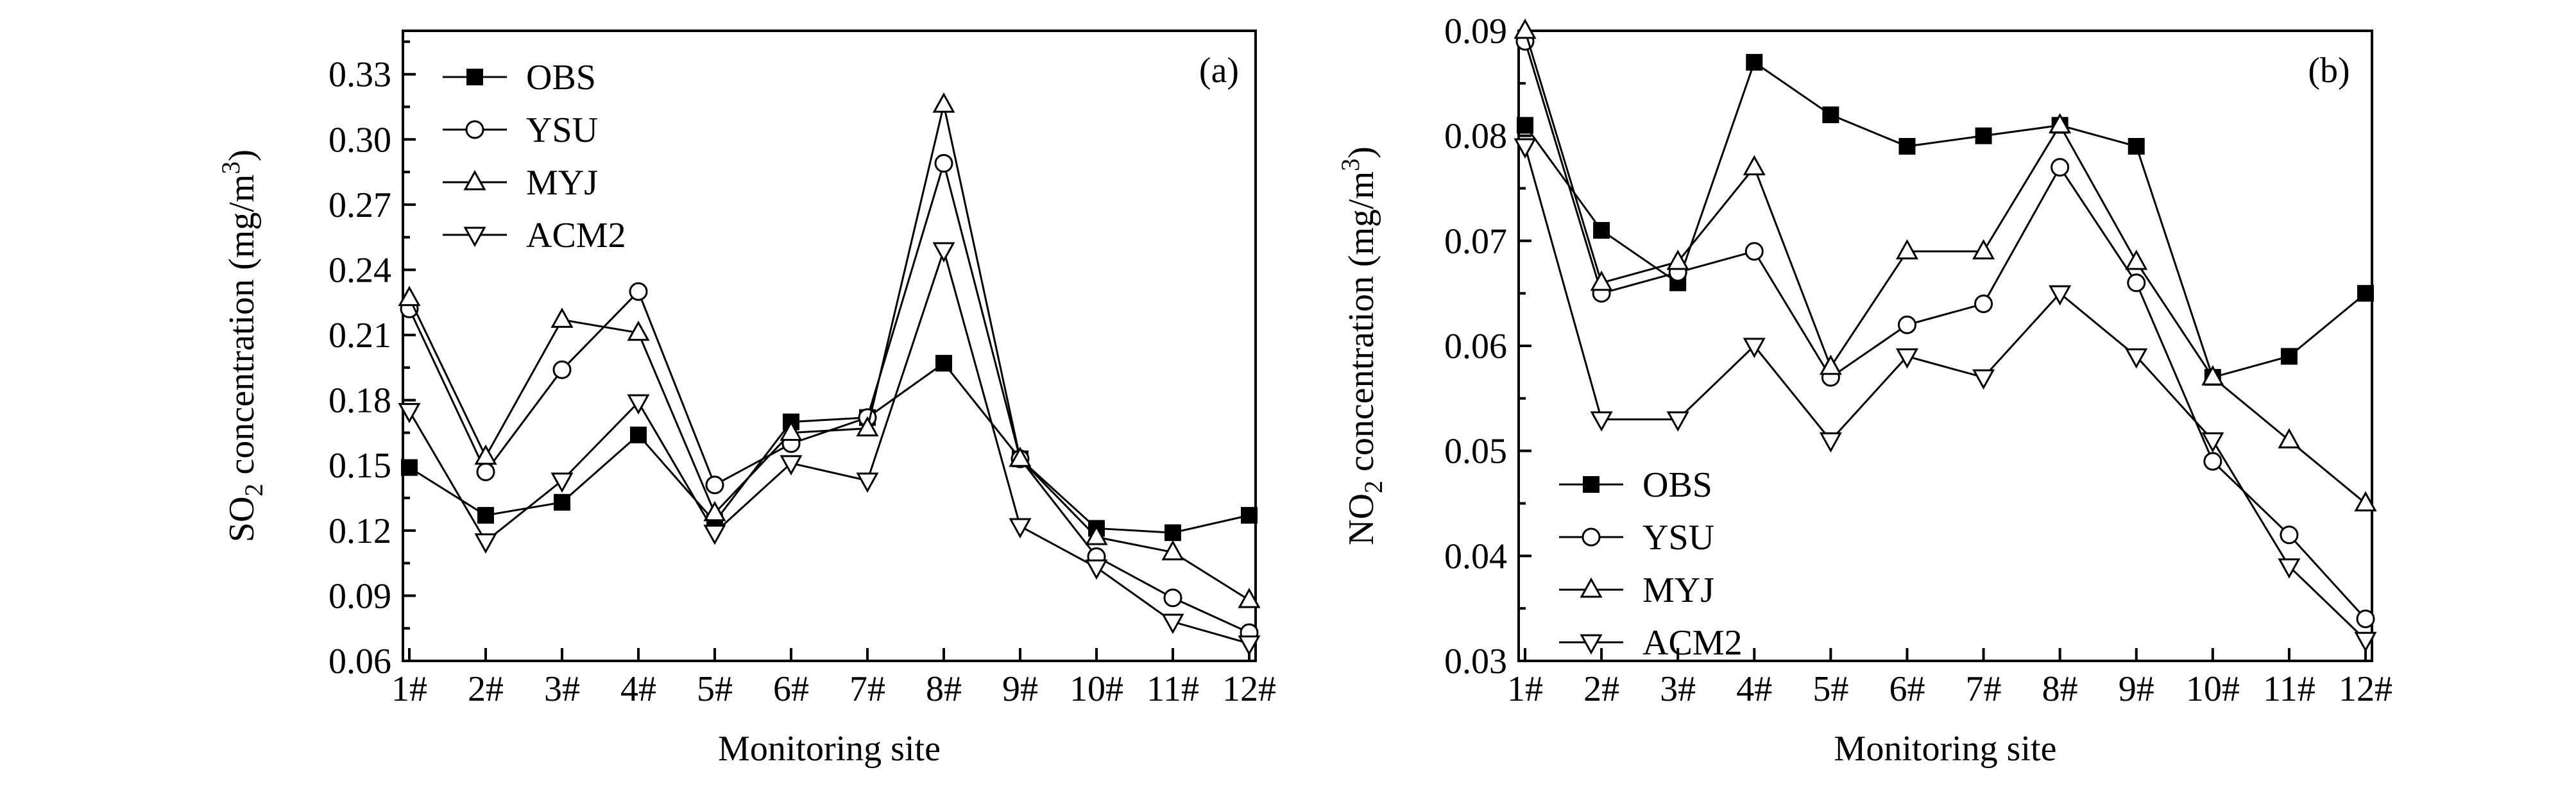 The width and height of the screenshot is (2576, 804). Describe the element at coordinates (1350, 165) in the screenshot. I see `y-axis-title-superscript: 3` at that location.